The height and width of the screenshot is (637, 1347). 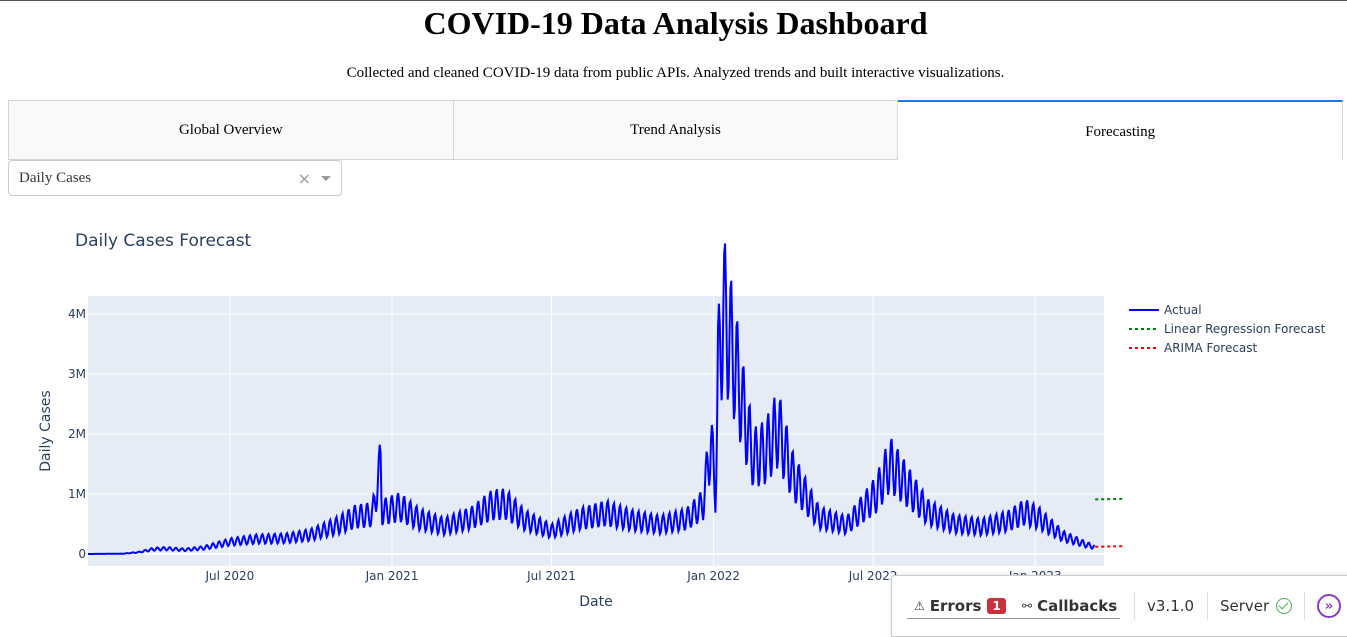 What do you see at coordinates (392, 576) in the screenshot?
I see `x-tick-label: Jan 2021` at bounding box center [392, 576].